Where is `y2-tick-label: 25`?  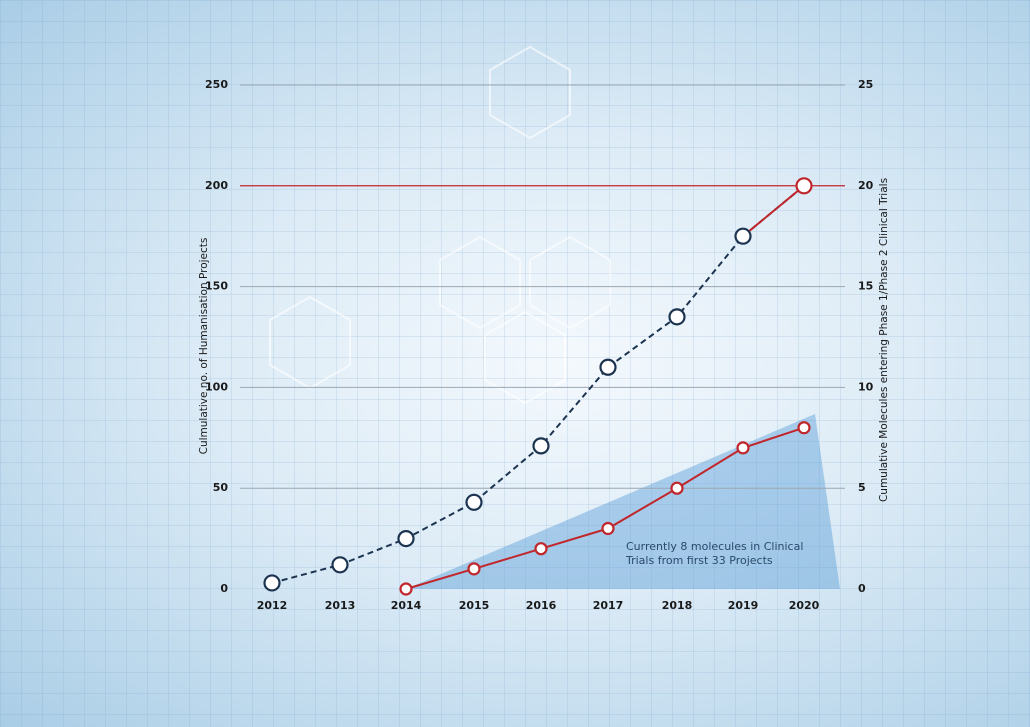
y2-tick-label: 25 is located at coordinates (865, 84).